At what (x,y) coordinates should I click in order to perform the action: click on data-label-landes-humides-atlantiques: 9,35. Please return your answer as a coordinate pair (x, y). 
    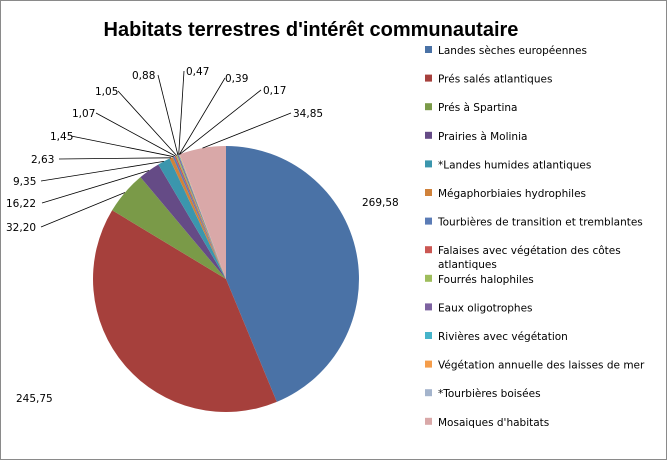
    Looking at the image, I should click on (24, 182).